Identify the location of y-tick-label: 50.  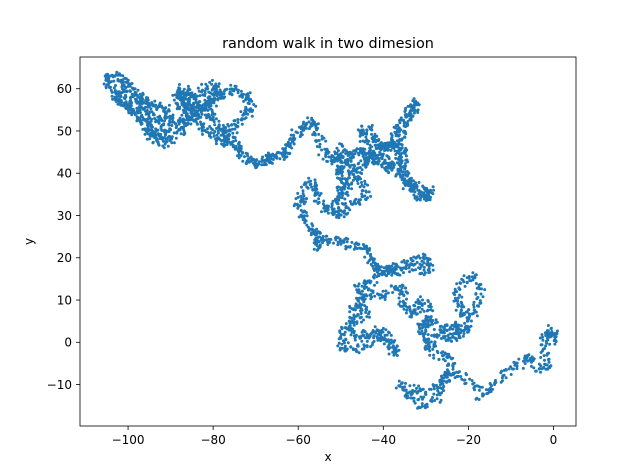
(64, 131).